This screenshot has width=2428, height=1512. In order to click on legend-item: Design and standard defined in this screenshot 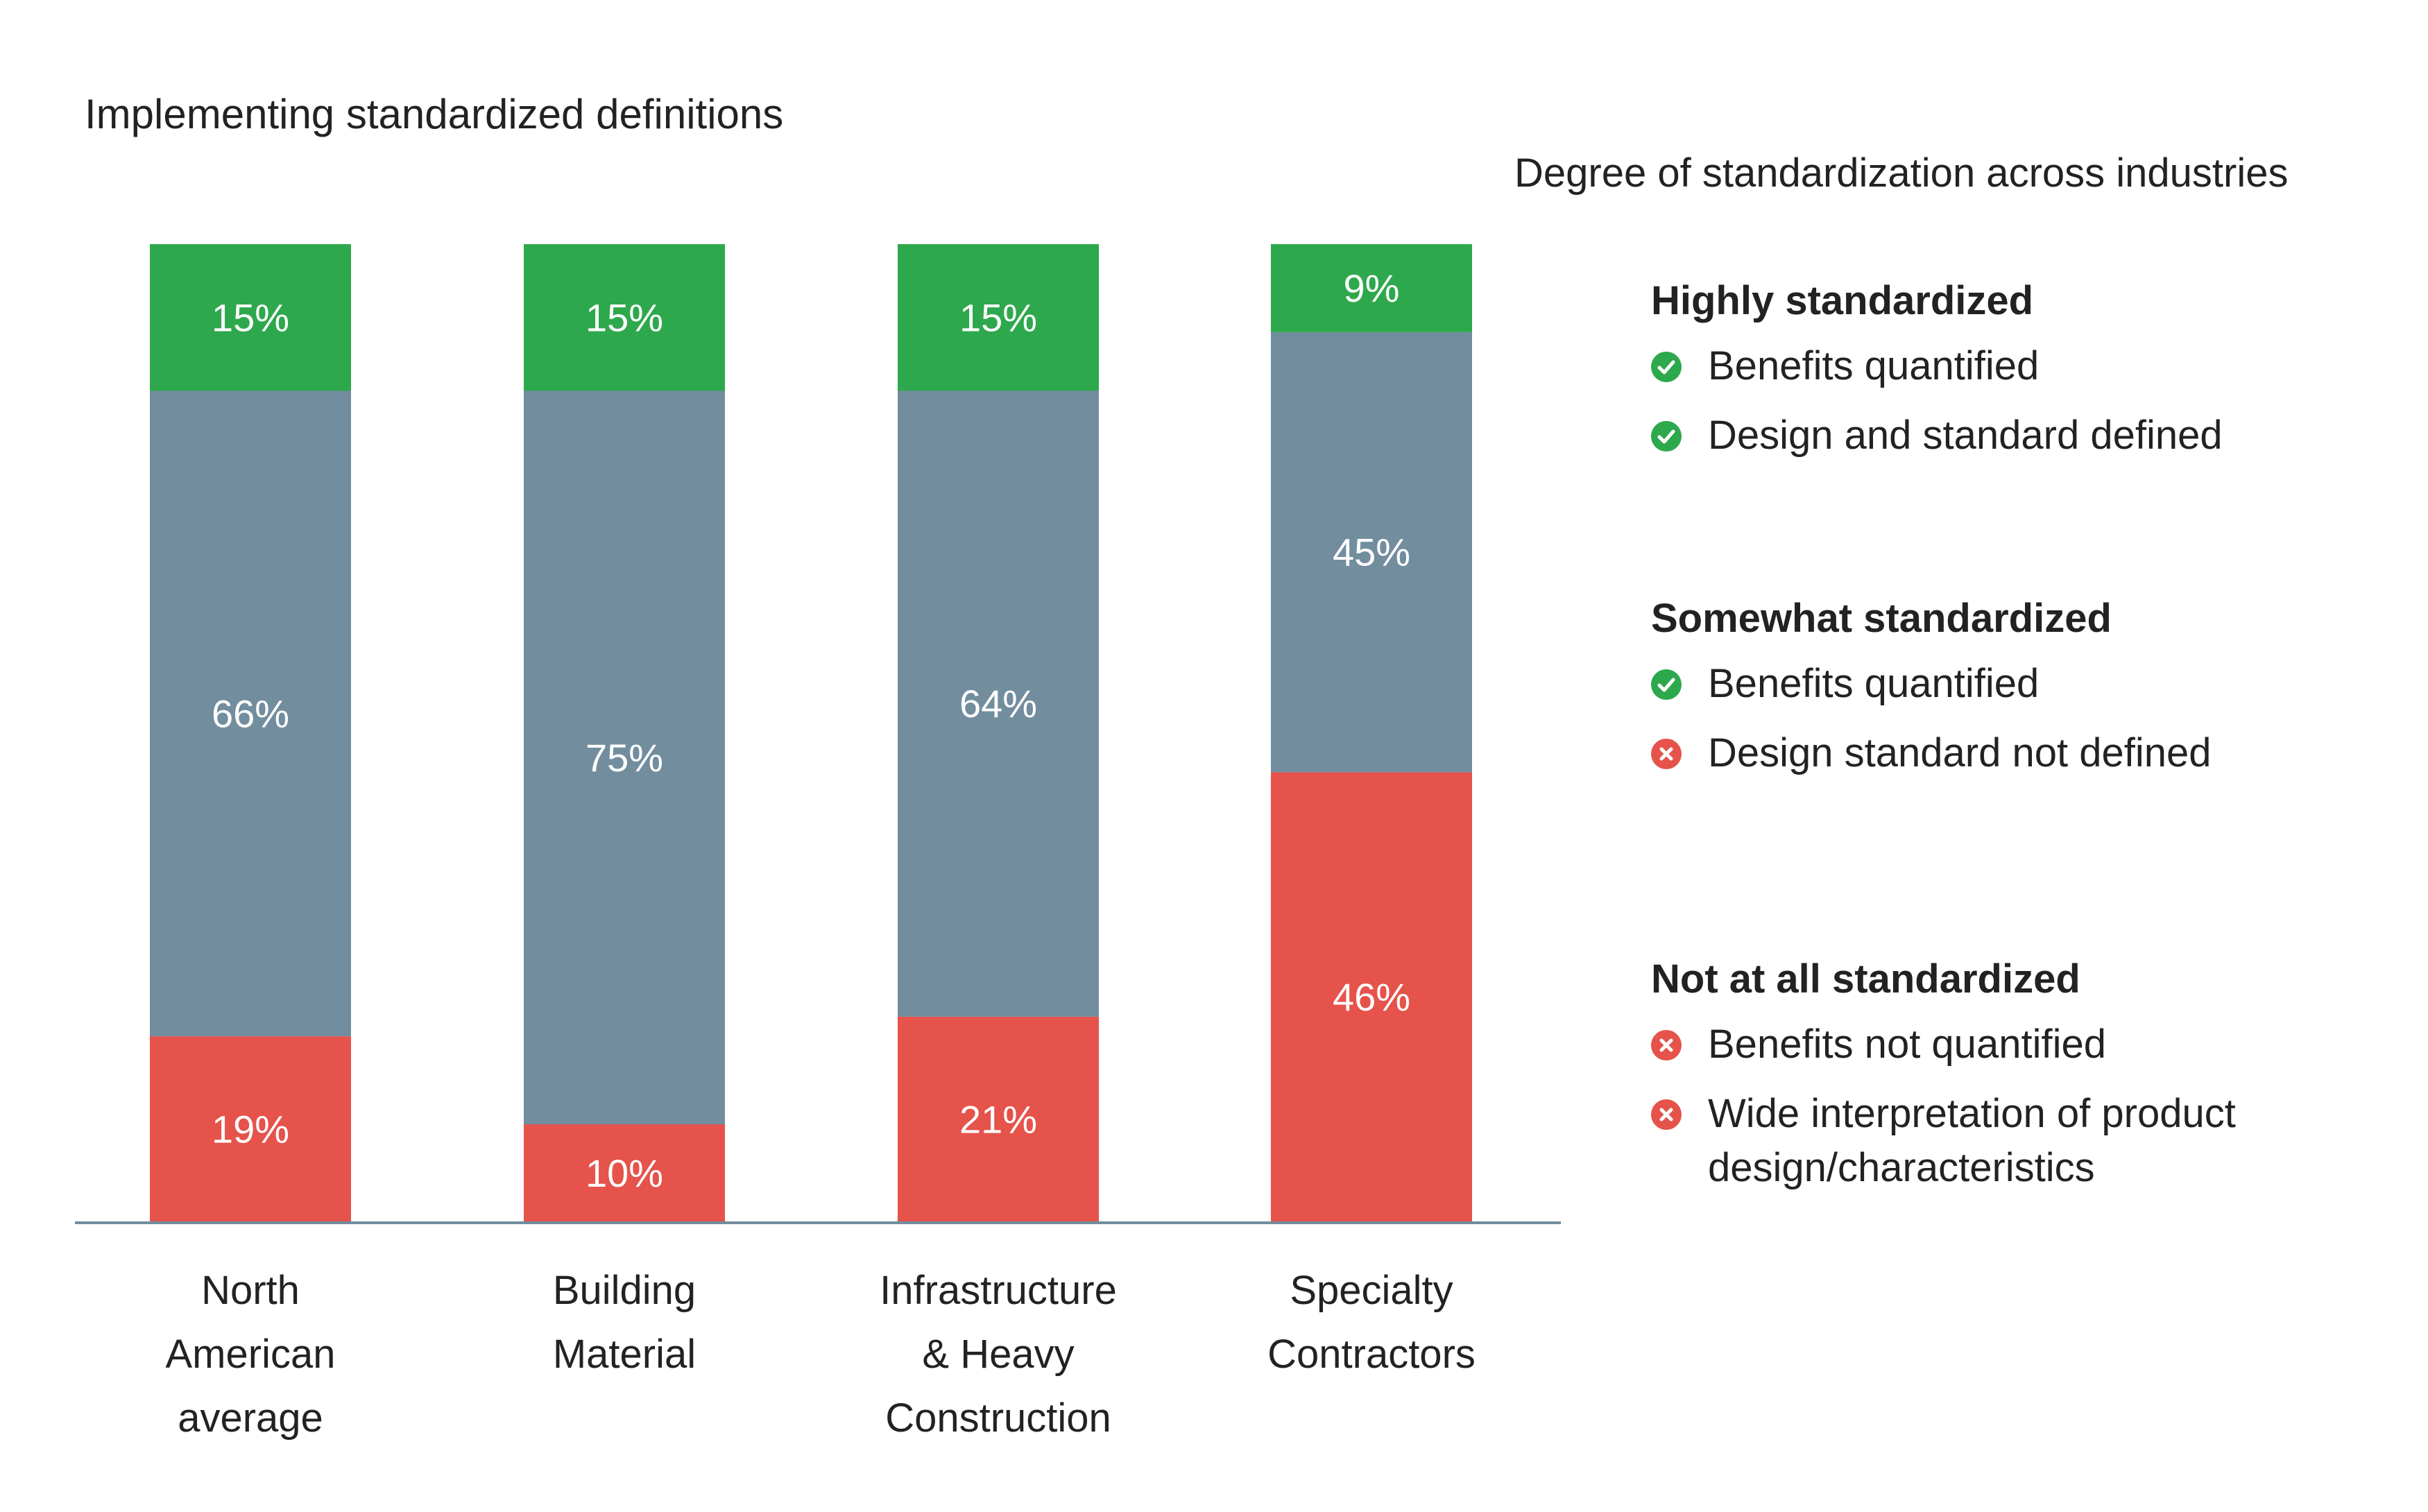, I will do `click(1991, 436)`.